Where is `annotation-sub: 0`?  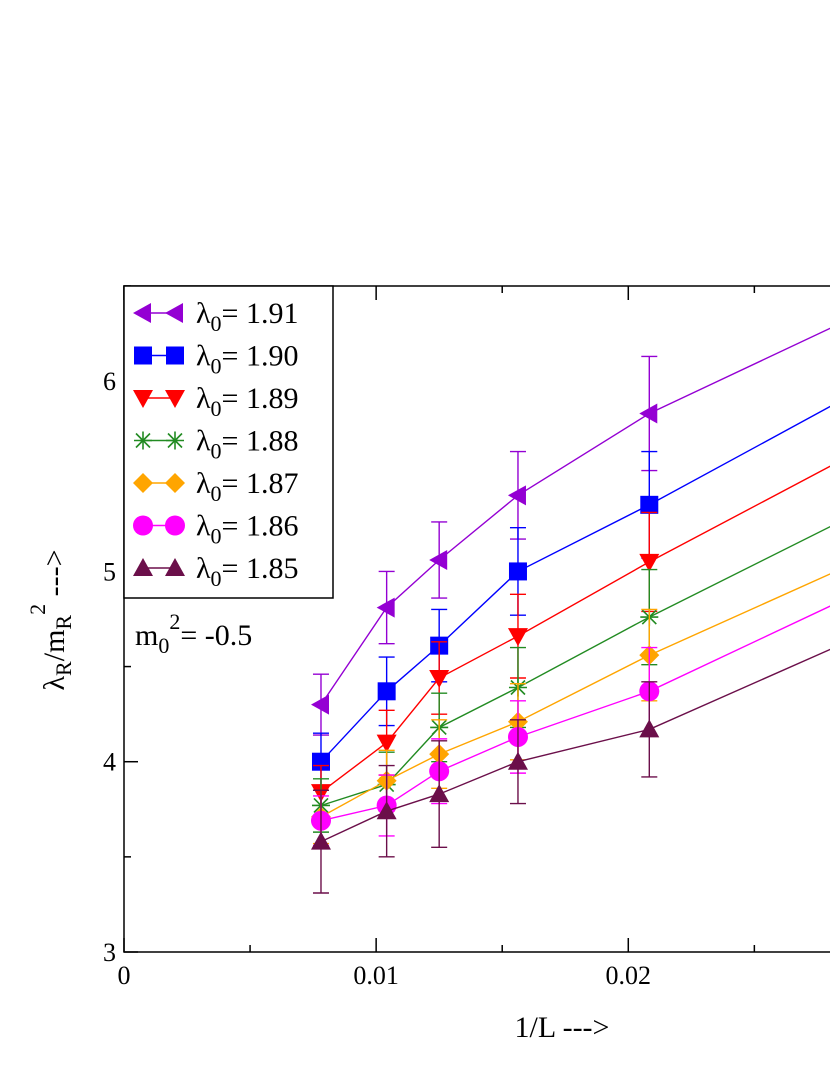
annotation-sub: 0 is located at coordinates (163, 645).